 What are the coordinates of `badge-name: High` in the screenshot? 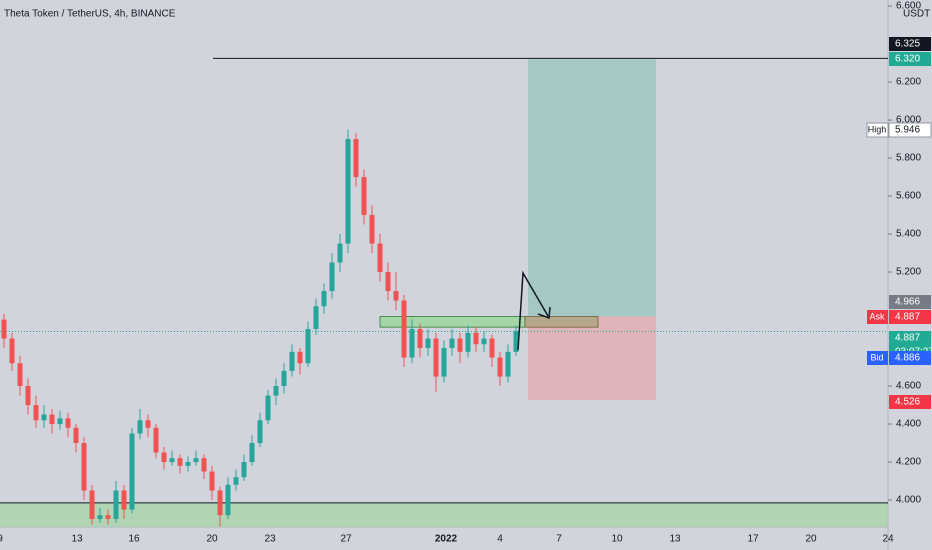 It's located at (877, 129).